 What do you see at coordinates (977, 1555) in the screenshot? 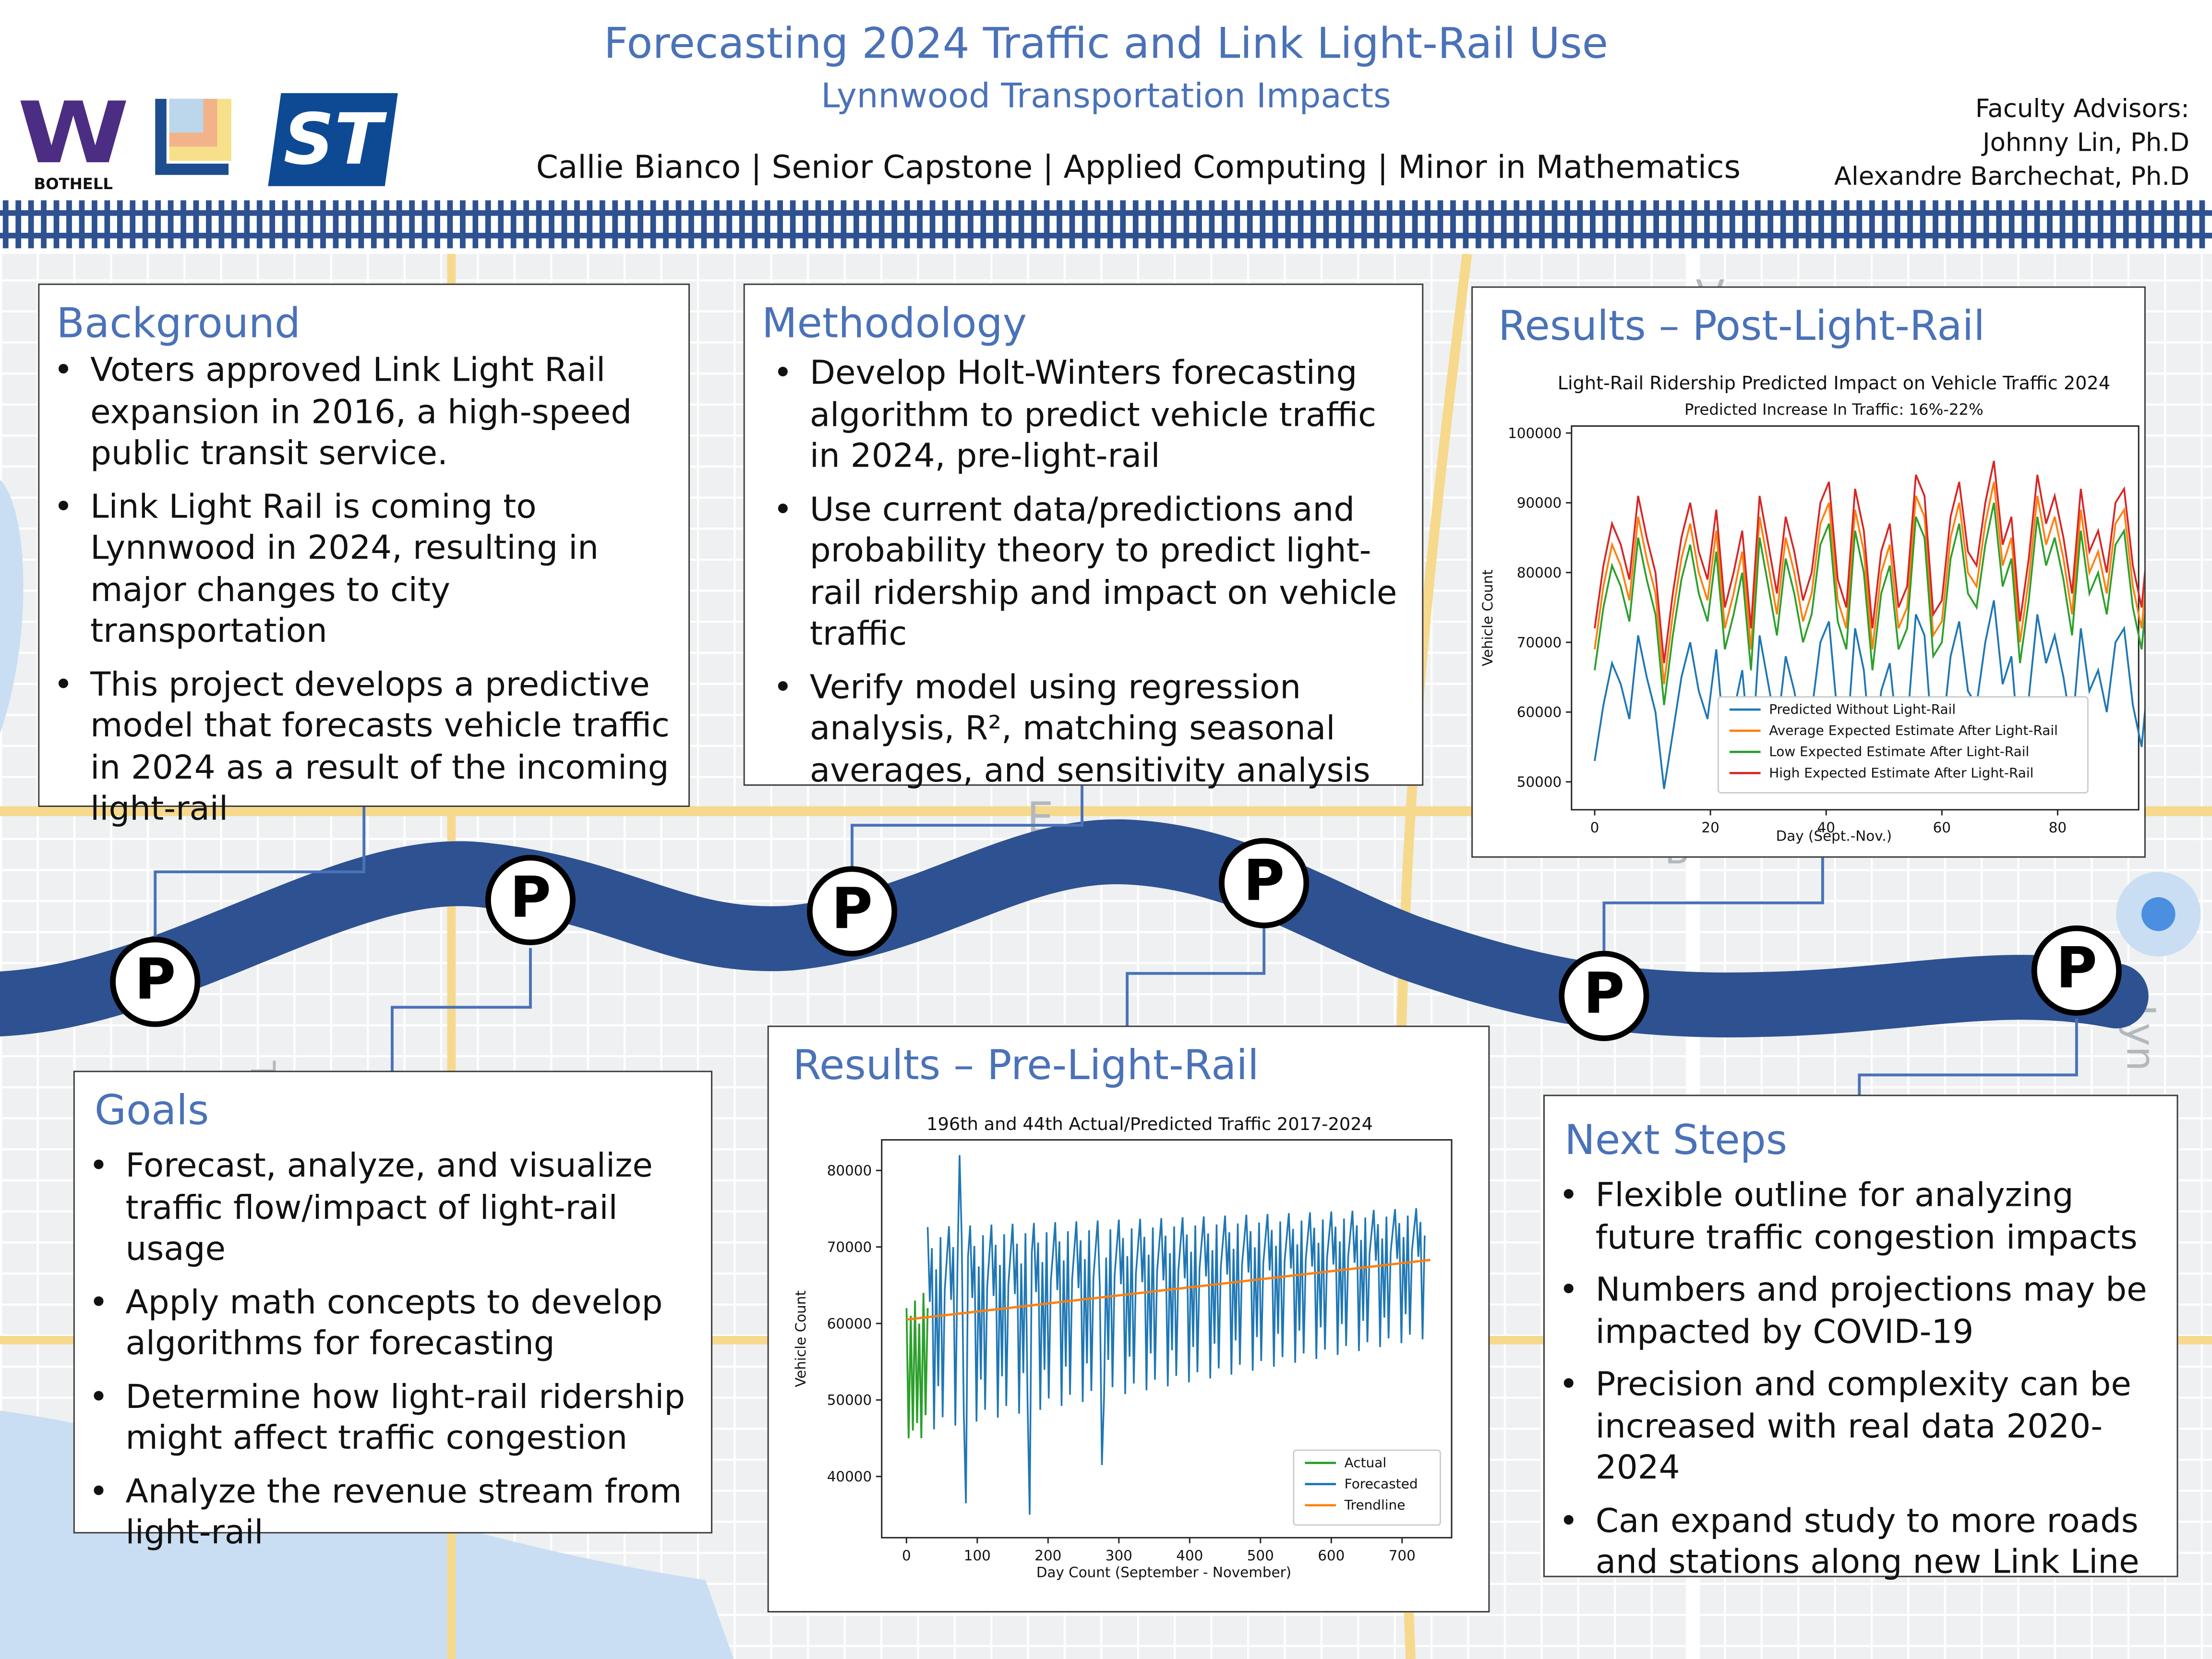
I see `x-tick-label: 100` at bounding box center [977, 1555].